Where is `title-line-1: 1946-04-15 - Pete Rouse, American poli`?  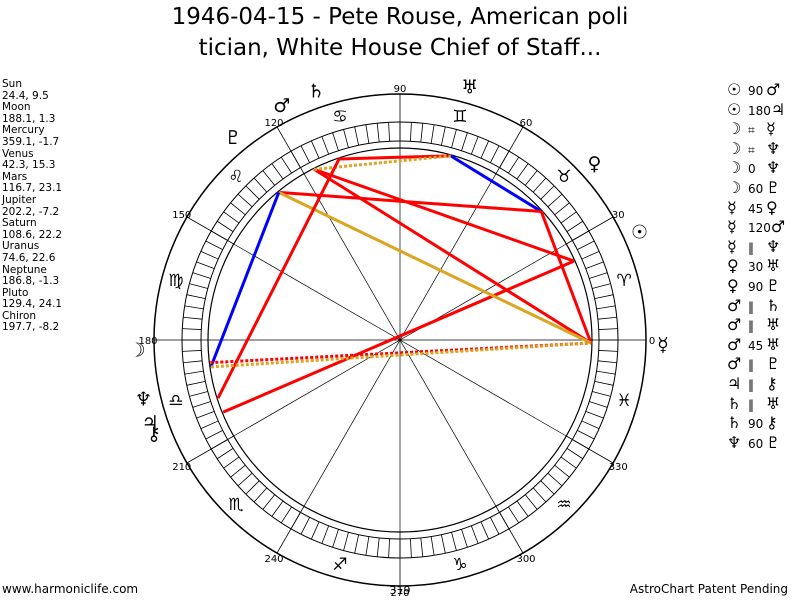
title-line-1: 1946-04-15 - Pete Rouse, American poli is located at coordinates (400, 17).